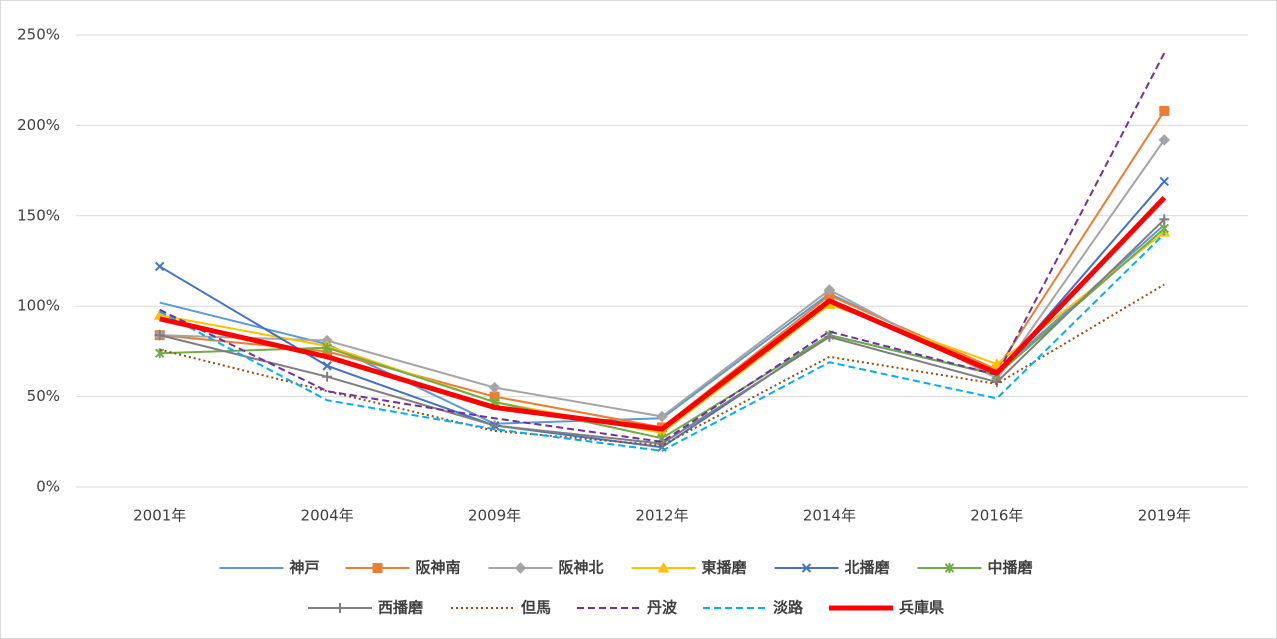 Image resolution: width=1277 pixels, height=639 pixels. I want to click on x-tick-label: 2001年, so click(159, 516).